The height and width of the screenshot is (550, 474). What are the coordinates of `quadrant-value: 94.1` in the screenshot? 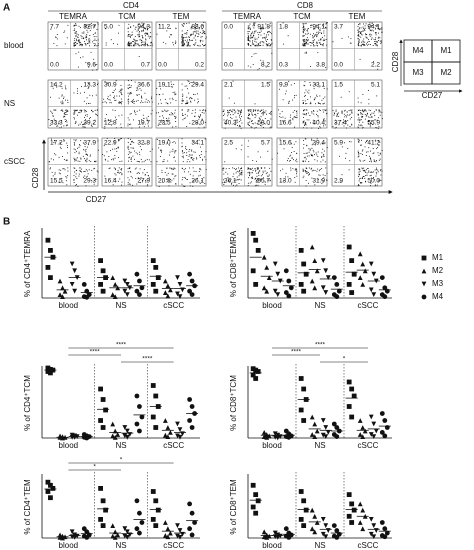 It's located at (318, 27).